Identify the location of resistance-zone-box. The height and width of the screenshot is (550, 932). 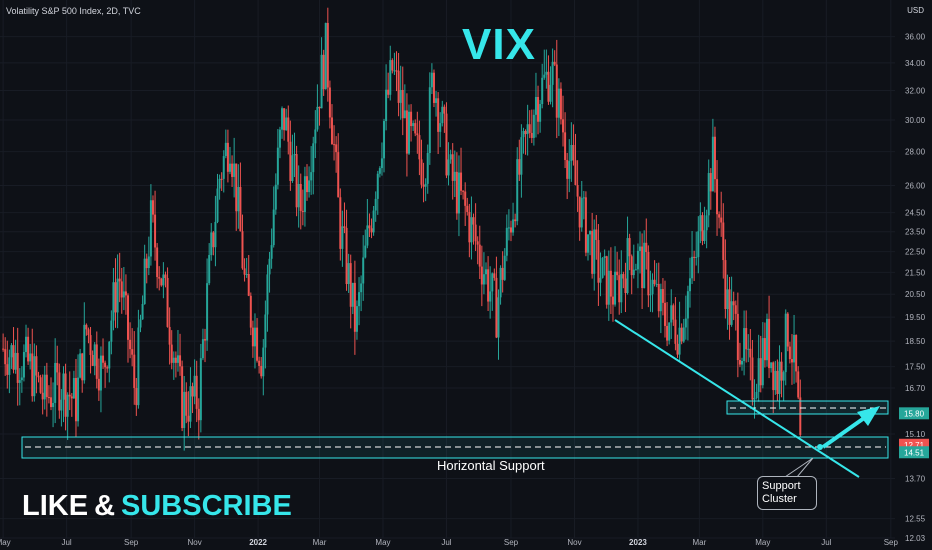
(807, 407).